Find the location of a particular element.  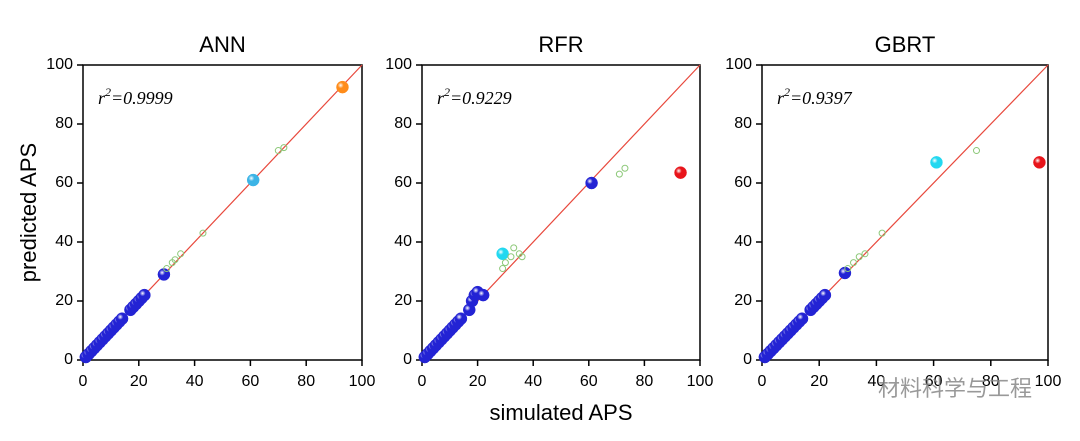

watermark: 材料科学与工程 is located at coordinates (955, 389).